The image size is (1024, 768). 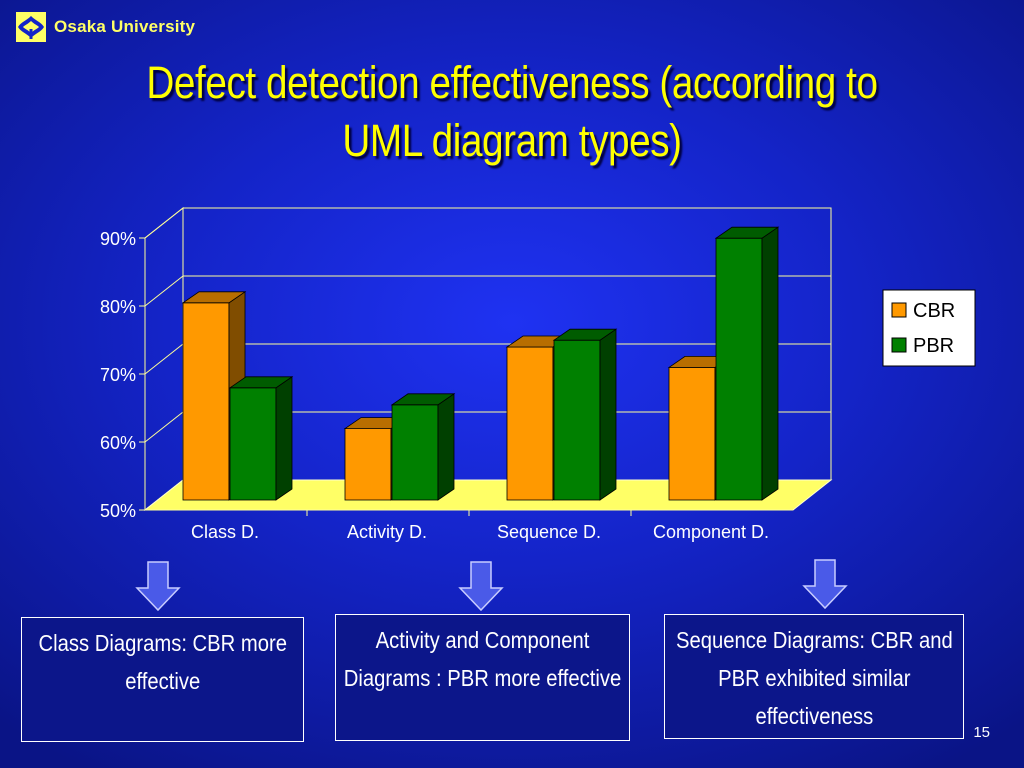 I want to click on y-tick-label: 90%, so click(x=118, y=239).